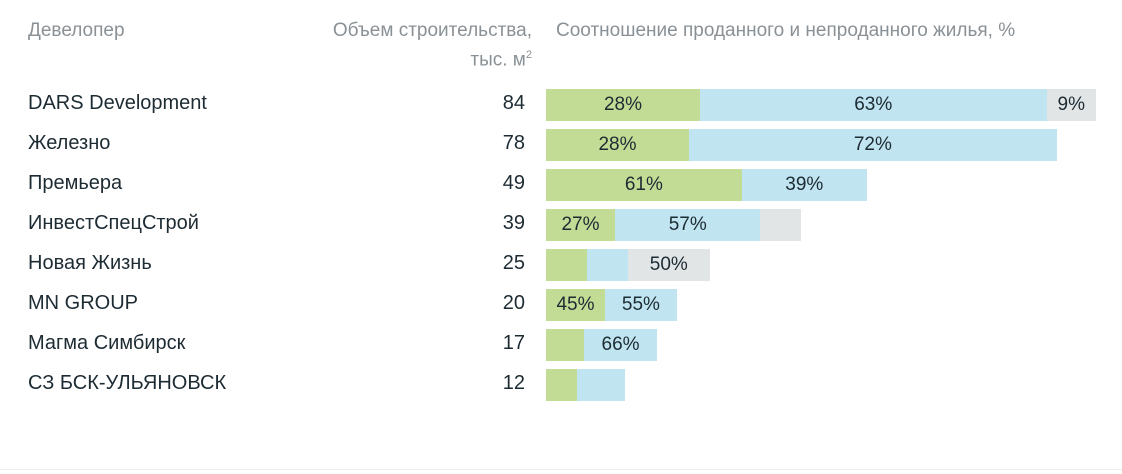 This screenshot has height=474, width=1122. Describe the element at coordinates (513, 143) in the screenshot. I see `volume-value: 78` at that location.